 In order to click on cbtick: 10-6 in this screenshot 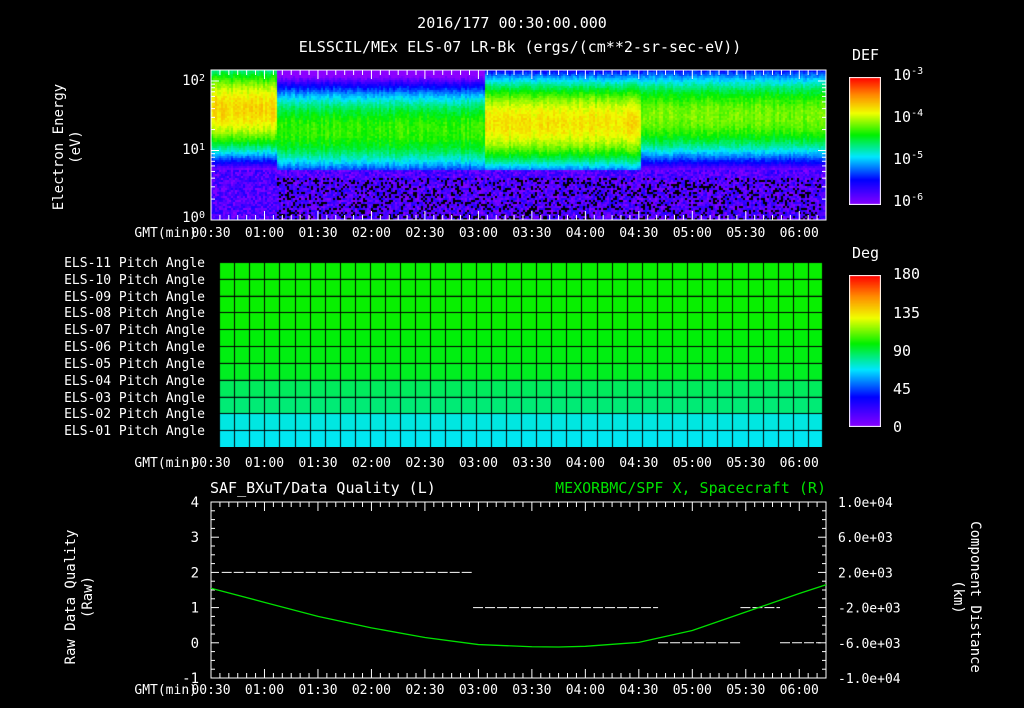, I will do `click(908, 201)`.